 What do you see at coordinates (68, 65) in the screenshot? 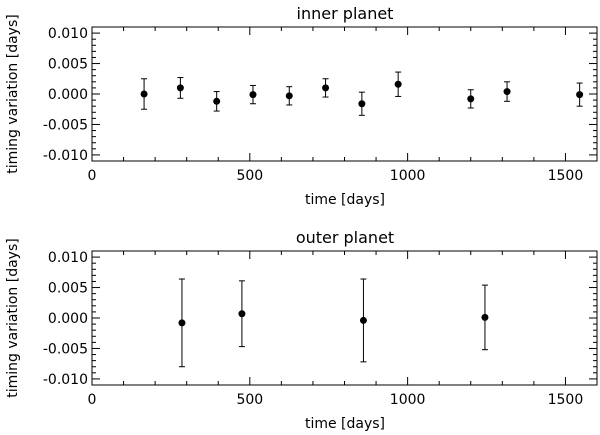
I see `inner-planet-ytick-label: 0.005` at bounding box center [68, 65].